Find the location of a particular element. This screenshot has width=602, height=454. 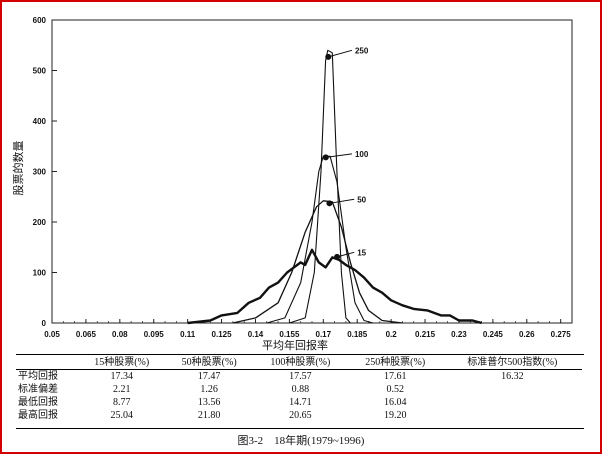

x-tick-label: 0.275 is located at coordinates (561, 334).